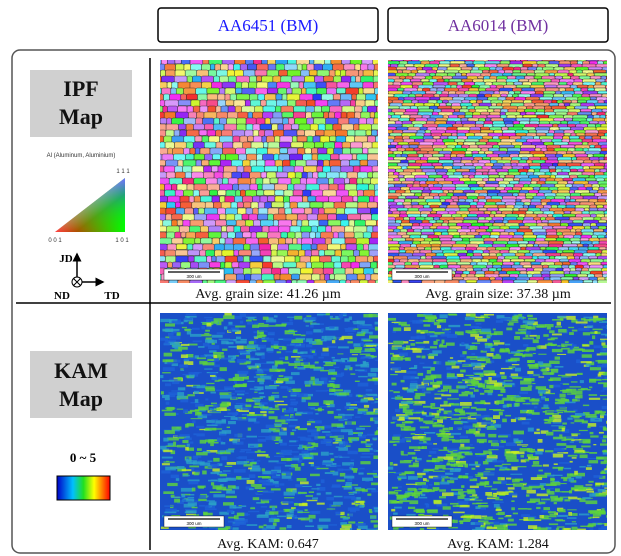  What do you see at coordinates (498, 25) in the screenshot?
I see `header-box` at bounding box center [498, 25].